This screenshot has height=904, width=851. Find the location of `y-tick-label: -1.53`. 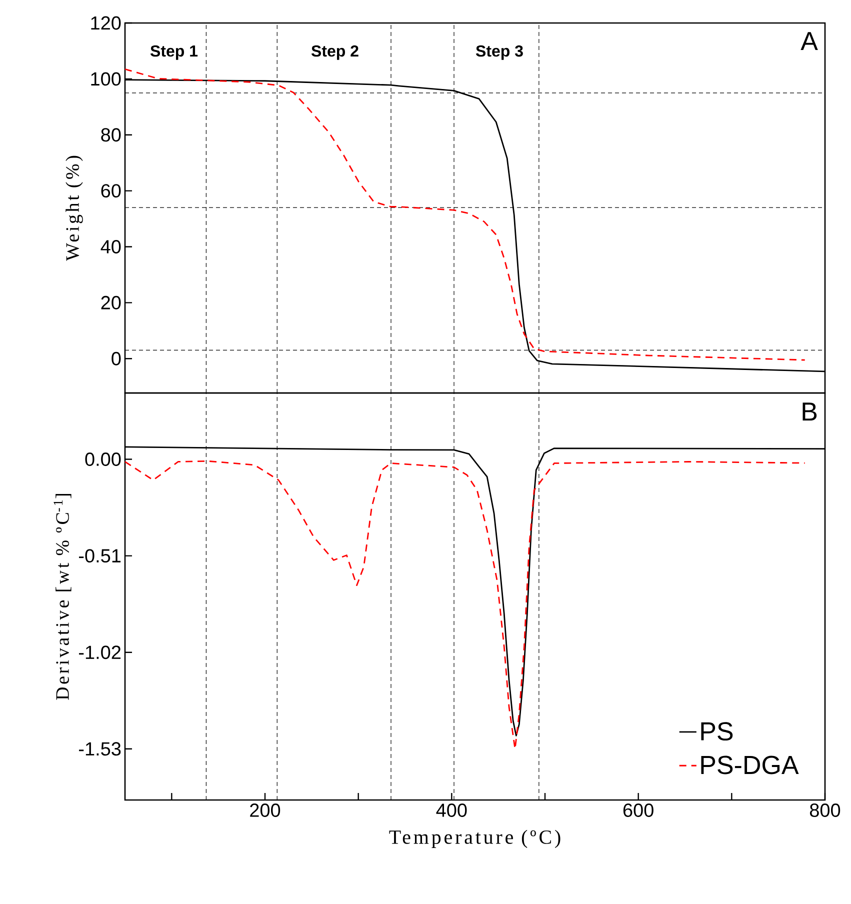

y-tick-label: -1.53 is located at coordinates (100, 749).